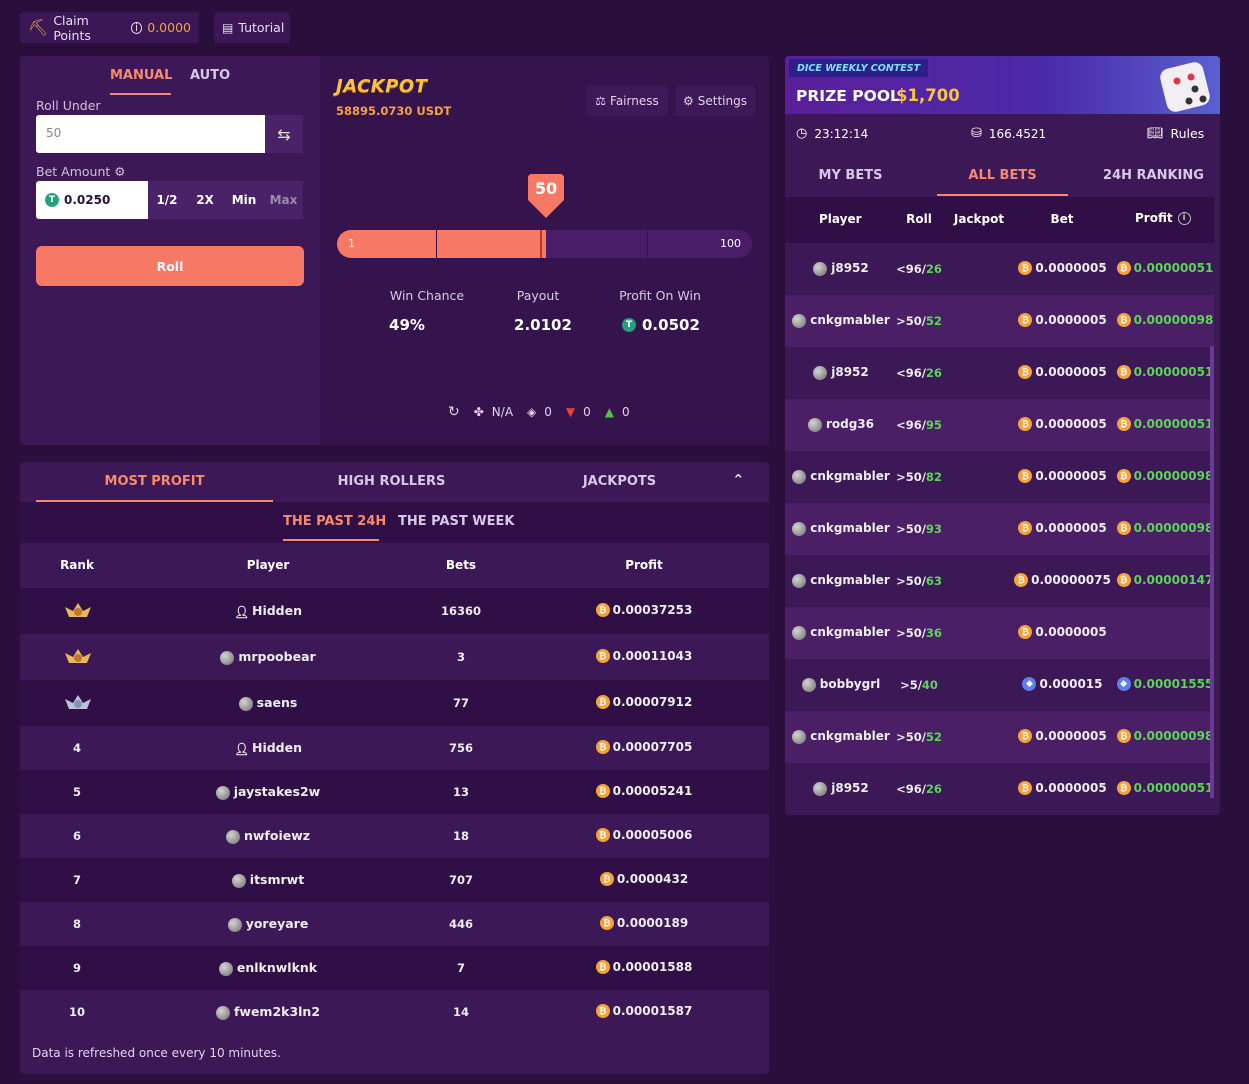  I want to click on max-button: Max, so click(283, 200).